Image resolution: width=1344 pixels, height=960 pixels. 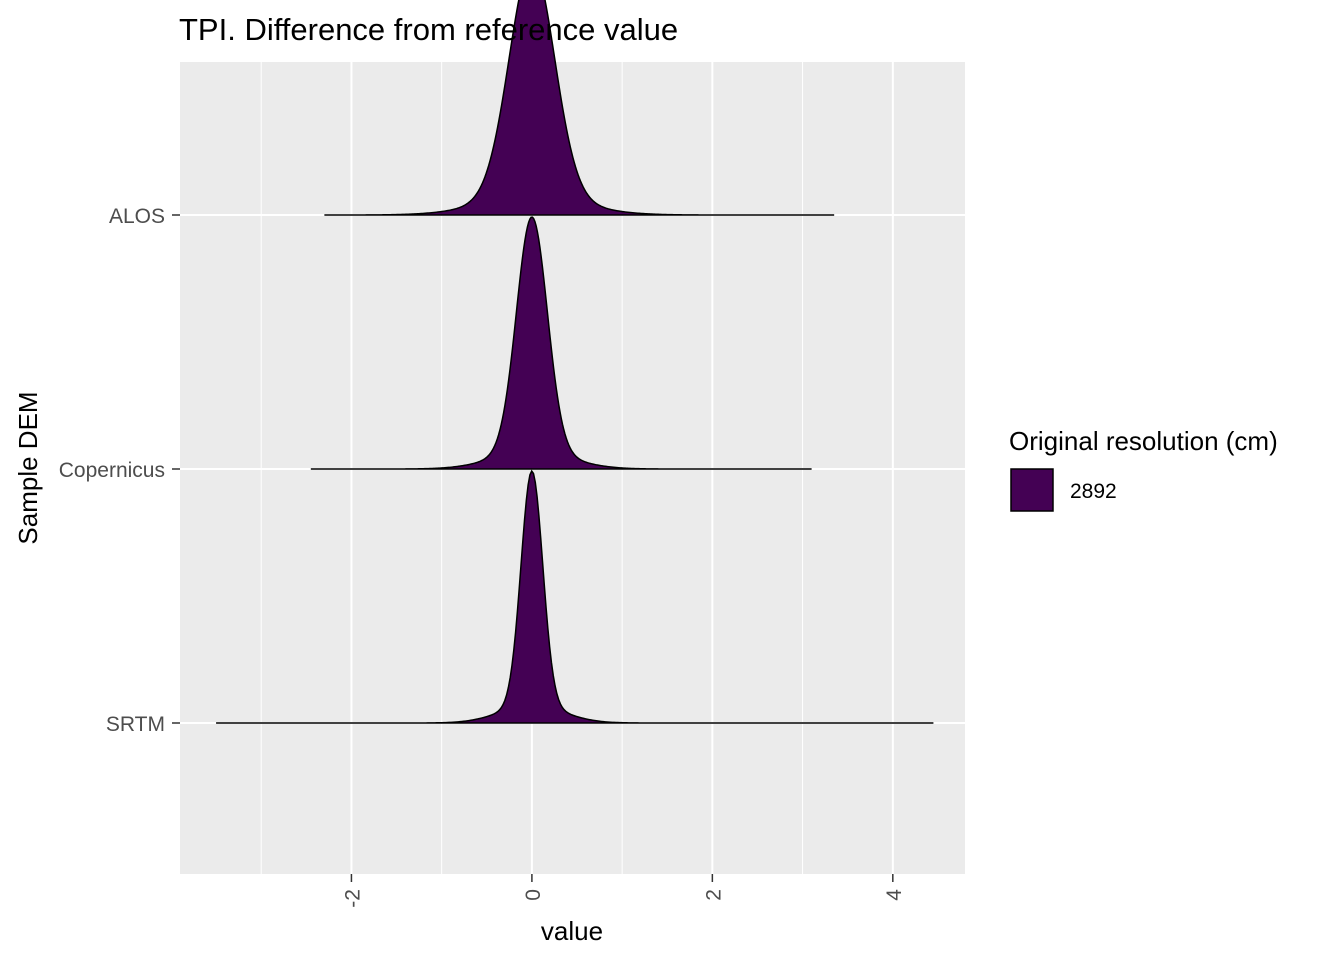 What do you see at coordinates (112, 470) in the screenshot?
I see `y-tick-label: Copernicus` at bounding box center [112, 470].